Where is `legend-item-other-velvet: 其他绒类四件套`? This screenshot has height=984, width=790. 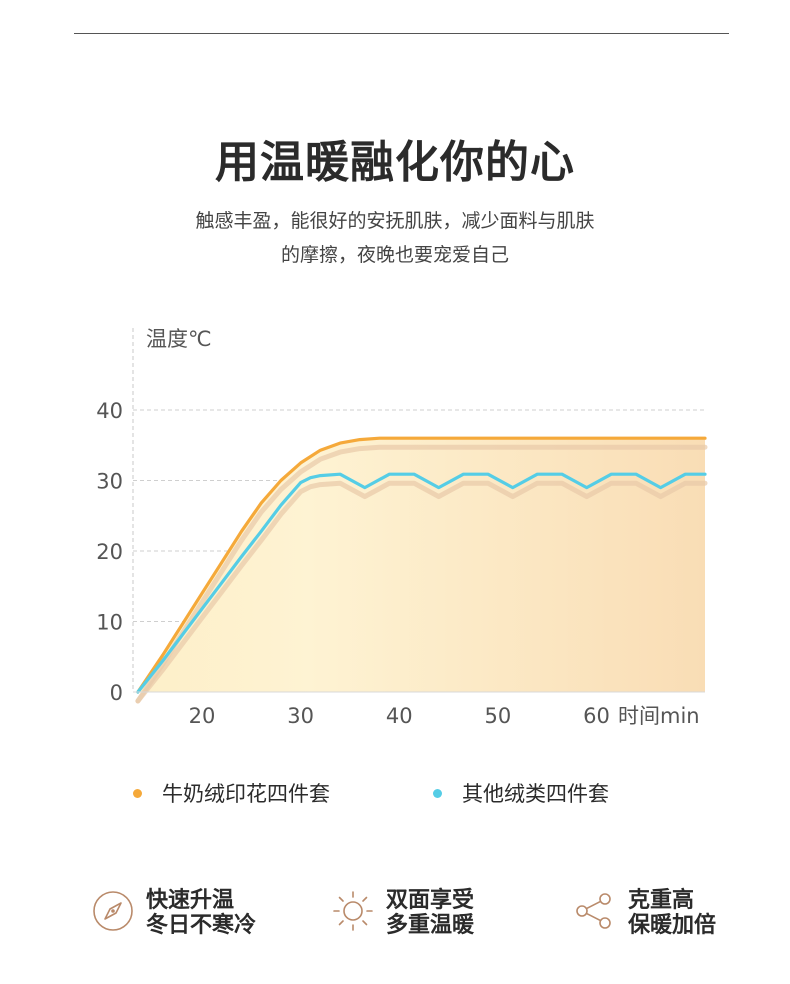
legend-item-other-velvet: 其他绒类四件套 is located at coordinates (521, 793).